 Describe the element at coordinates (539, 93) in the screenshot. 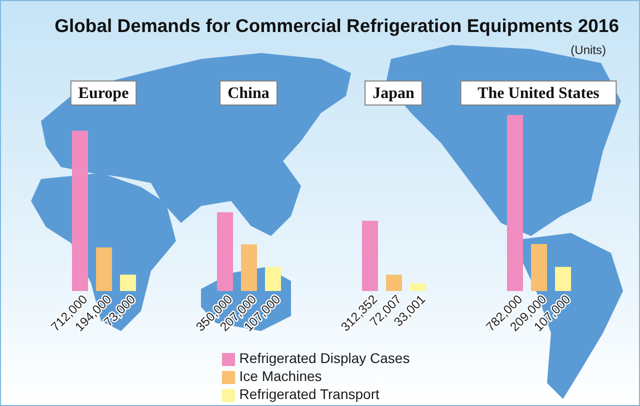

I see `x-tick-label: The United States` at that location.